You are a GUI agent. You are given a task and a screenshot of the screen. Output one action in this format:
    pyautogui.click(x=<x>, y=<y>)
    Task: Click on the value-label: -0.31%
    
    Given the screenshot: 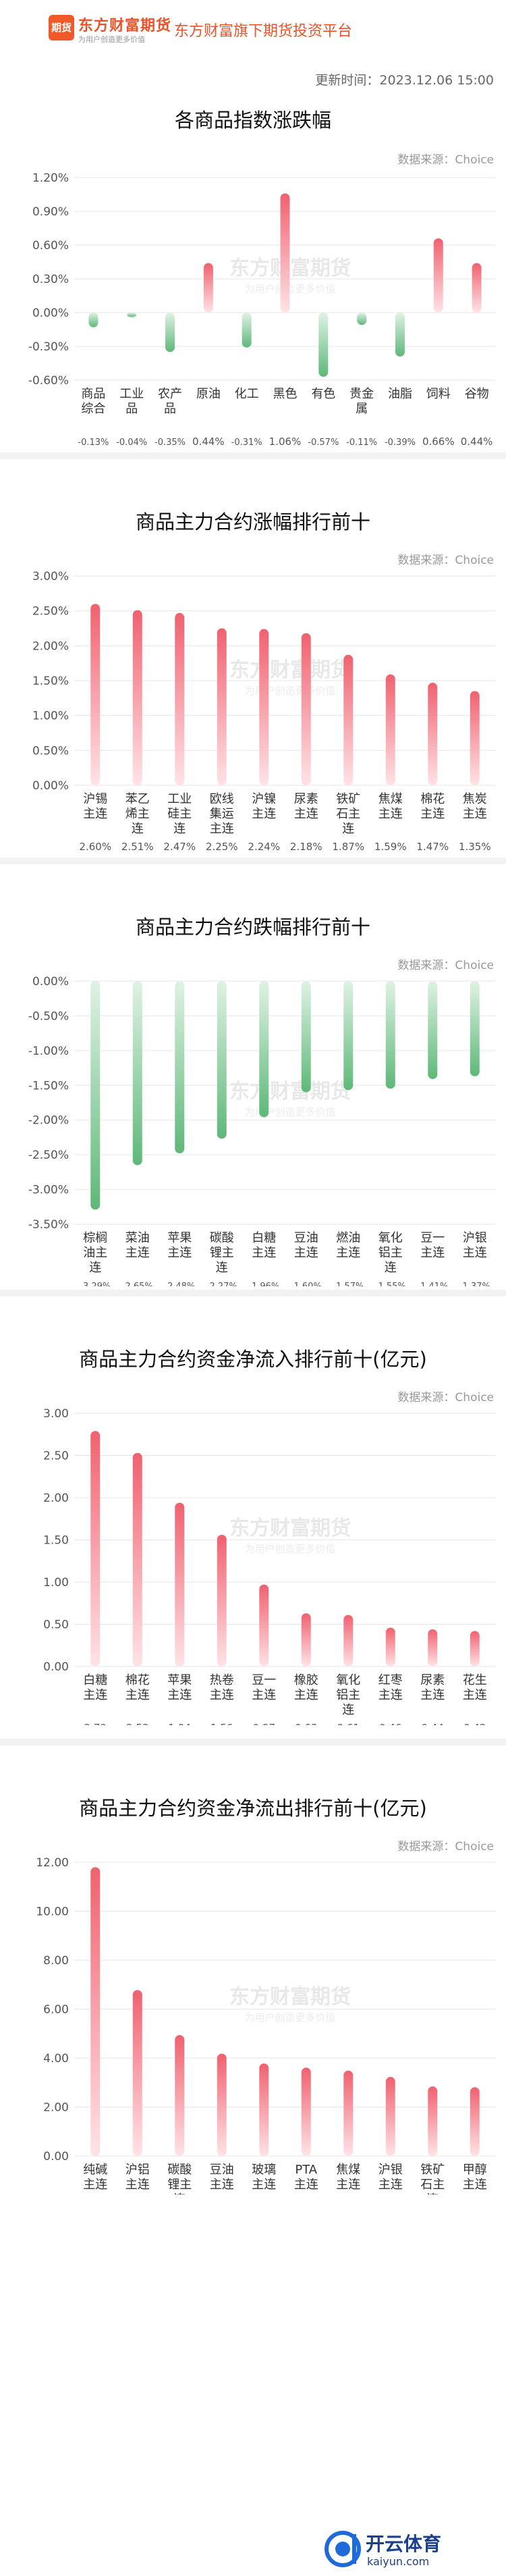 What is the action you would take?
    pyautogui.click(x=246, y=443)
    